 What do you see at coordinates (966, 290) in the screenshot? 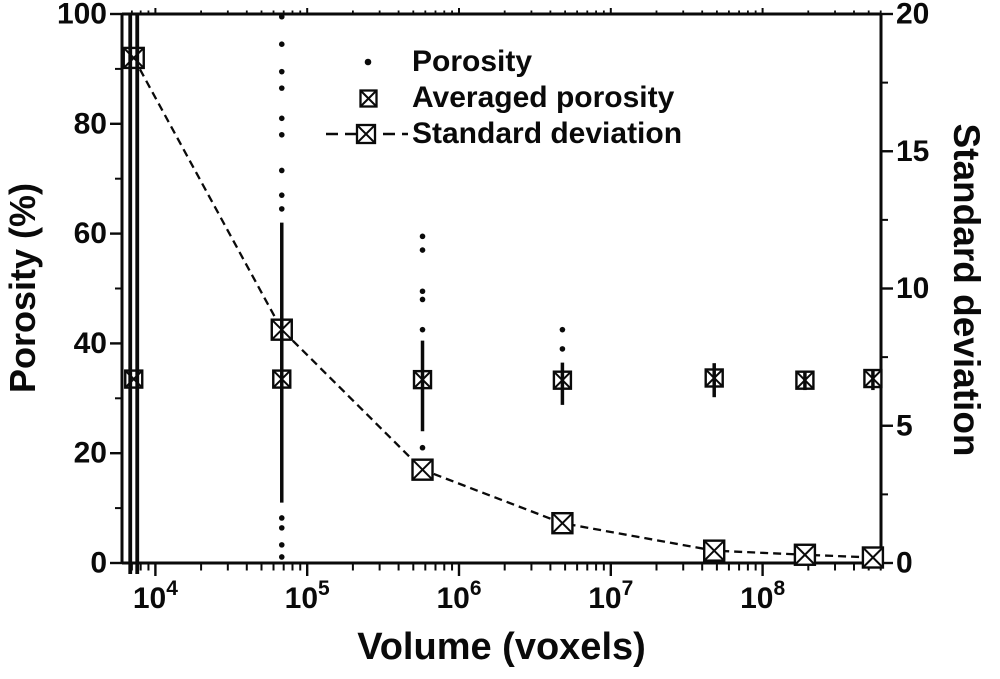
I see `y-axis-right-title: Standard deviation` at bounding box center [966, 290].